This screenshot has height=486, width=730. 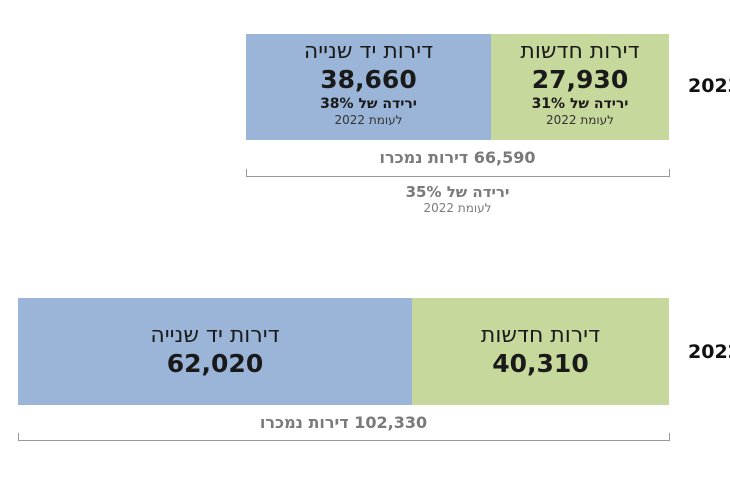 I want to click on total-2023: 66,590 דירות נמכרו, so click(x=457, y=157).